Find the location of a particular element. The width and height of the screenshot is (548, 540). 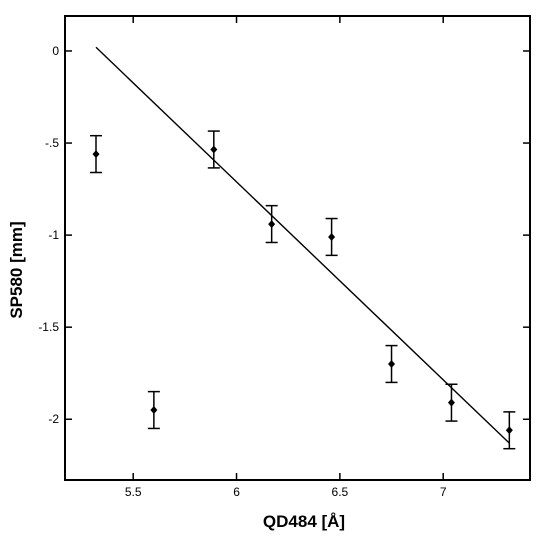

y-tick-label: -1 is located at coordinates (53, 235).